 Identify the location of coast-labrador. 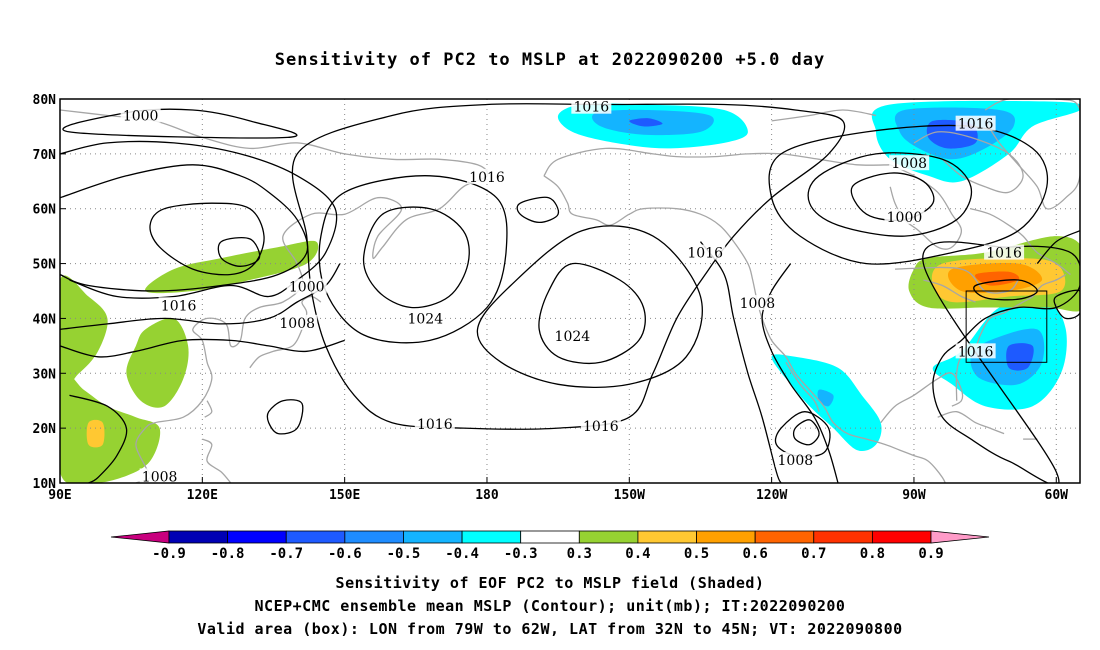
(1020, 242).